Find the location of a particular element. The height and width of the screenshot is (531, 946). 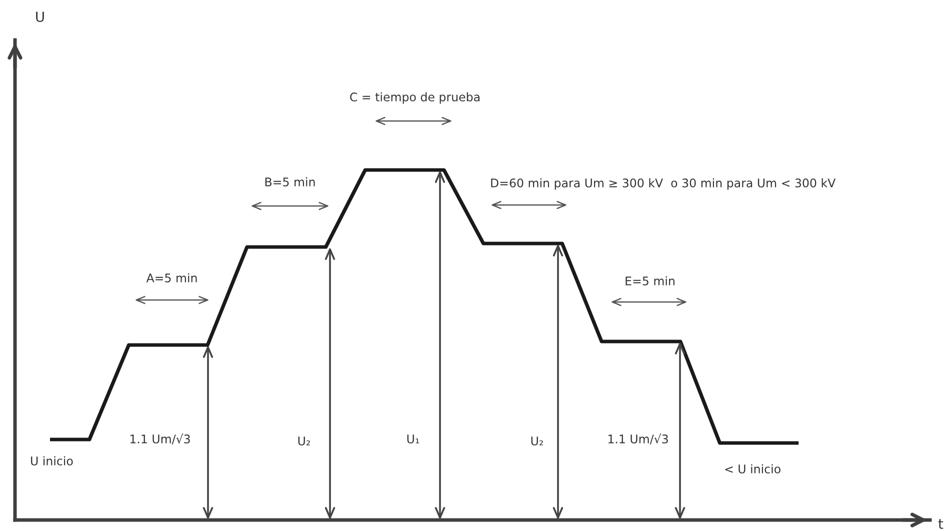

annotation: < U inicio is located at coordinates (752, 469).